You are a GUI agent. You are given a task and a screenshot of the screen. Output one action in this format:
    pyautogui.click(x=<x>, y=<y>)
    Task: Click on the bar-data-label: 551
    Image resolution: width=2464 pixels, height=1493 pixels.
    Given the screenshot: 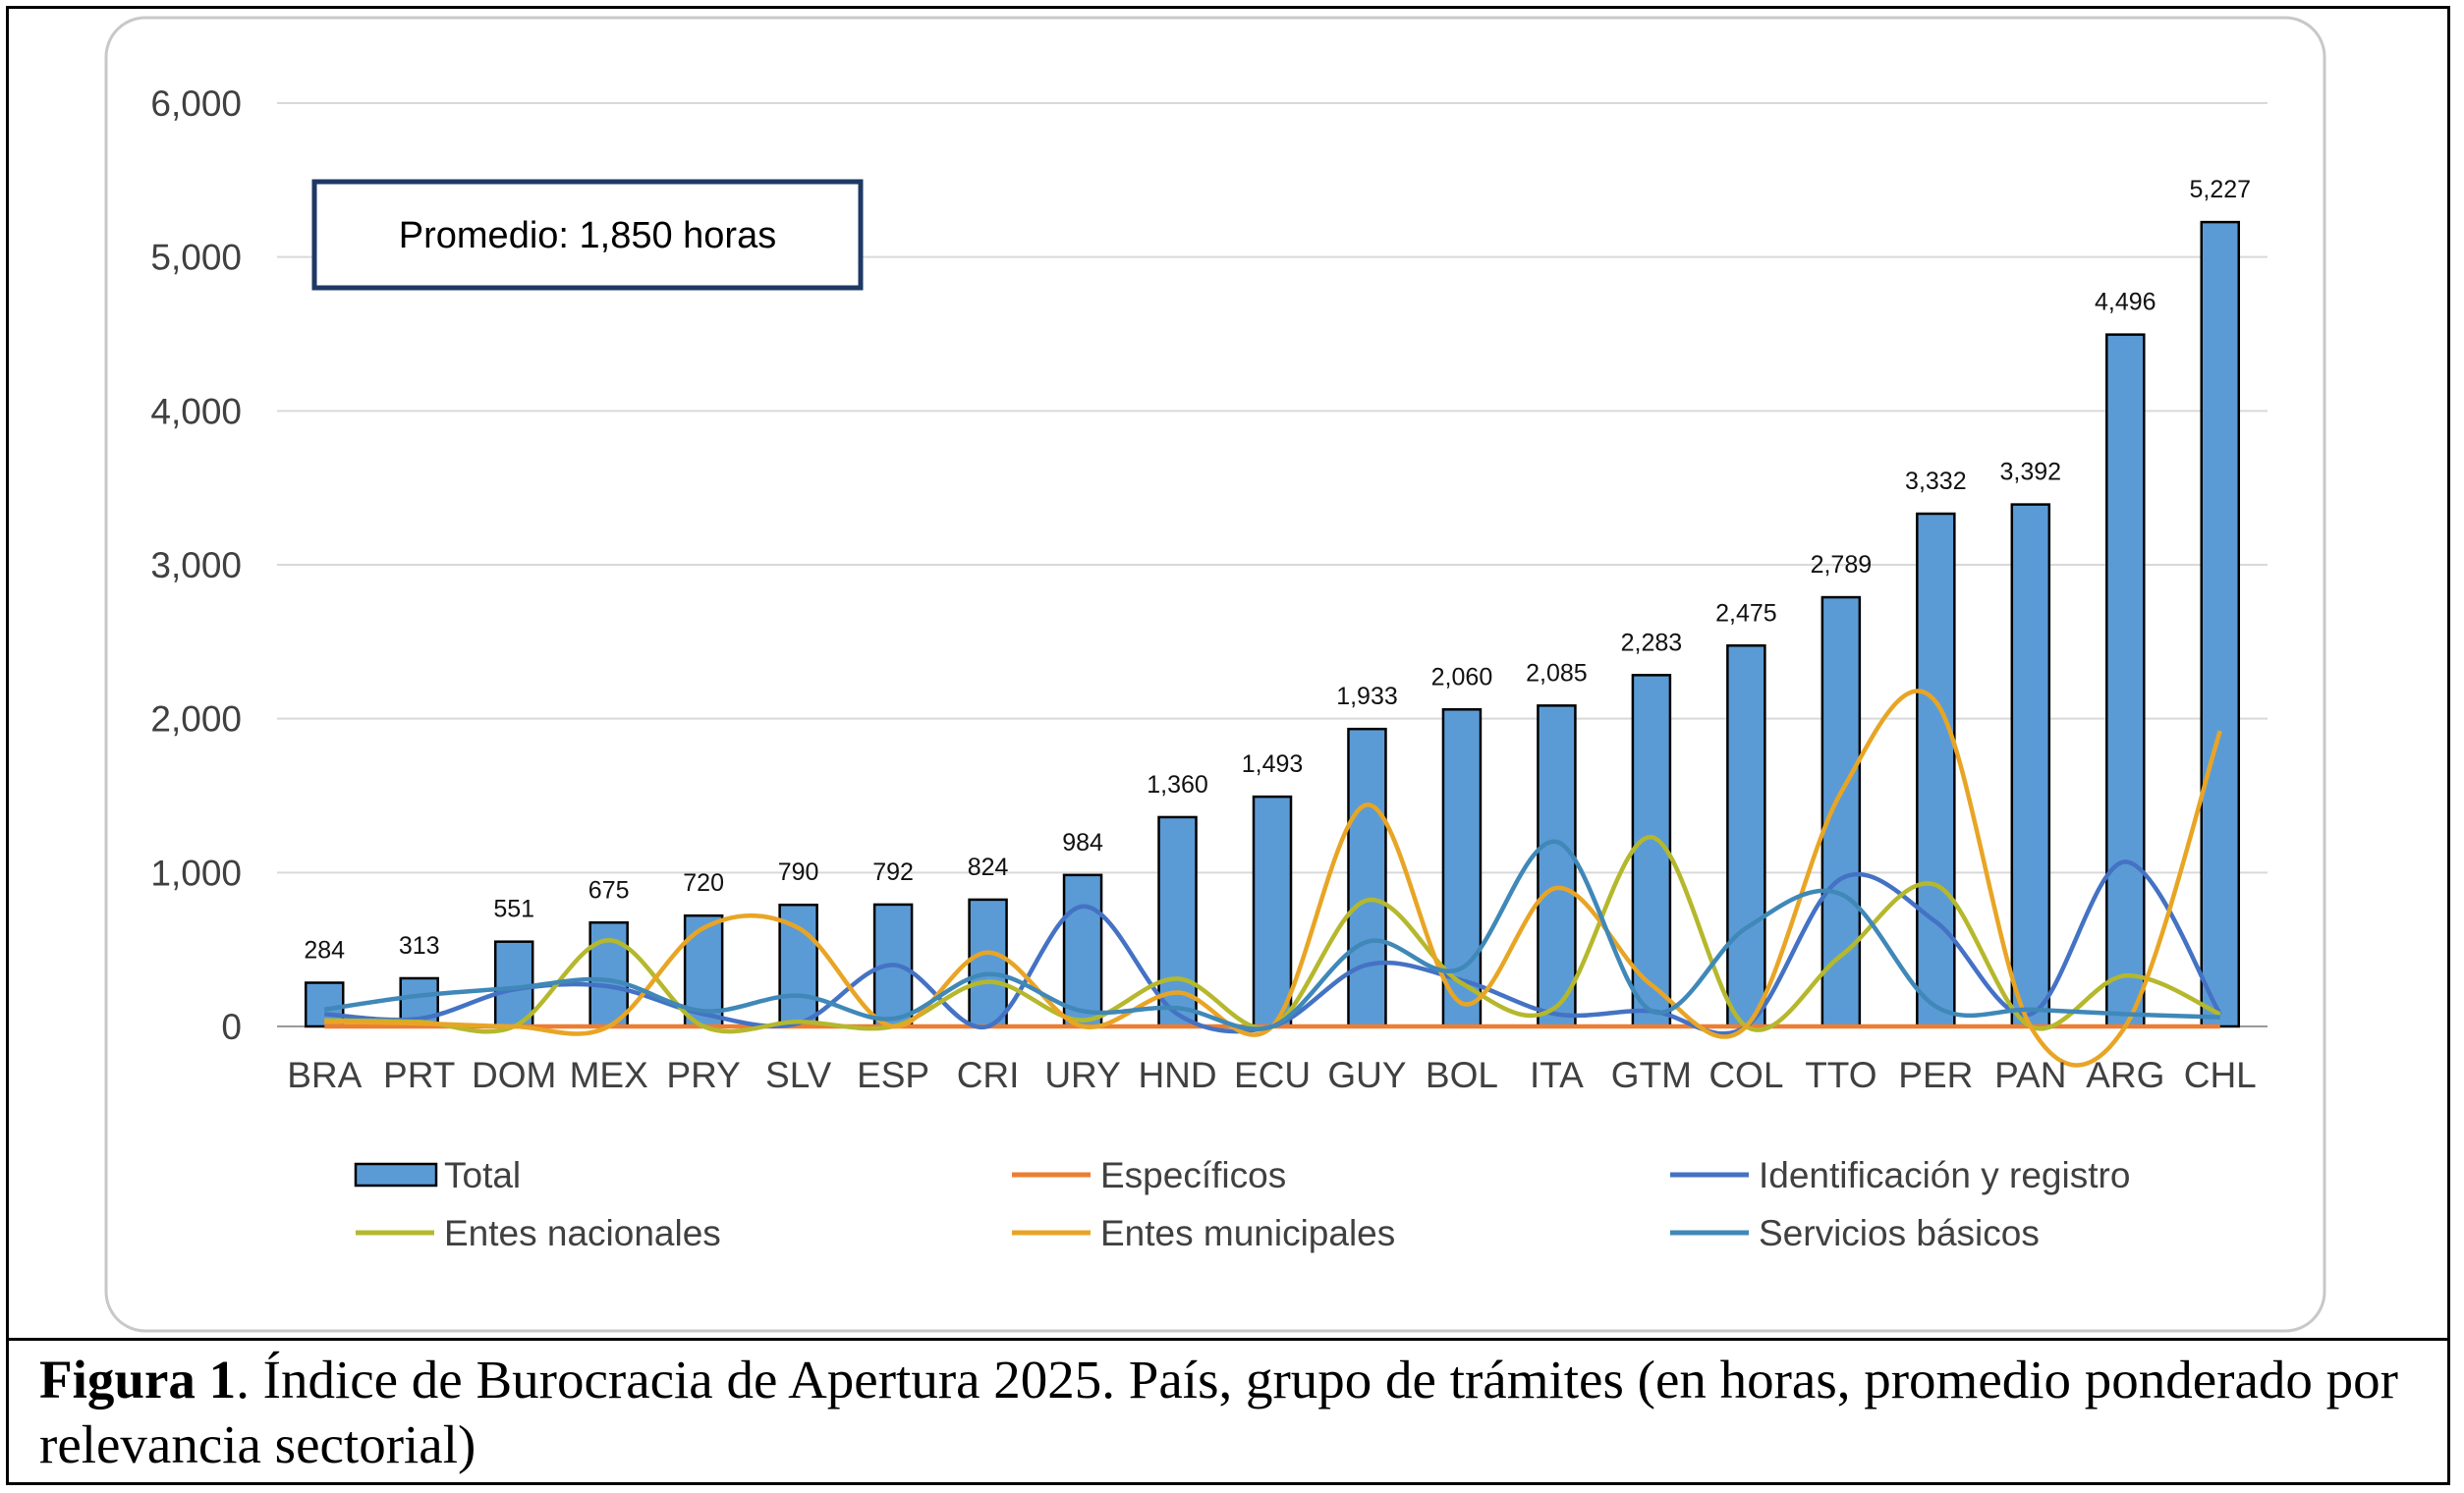 What is the action you would take?
    pyautogui.click(x=513, y=909)
    